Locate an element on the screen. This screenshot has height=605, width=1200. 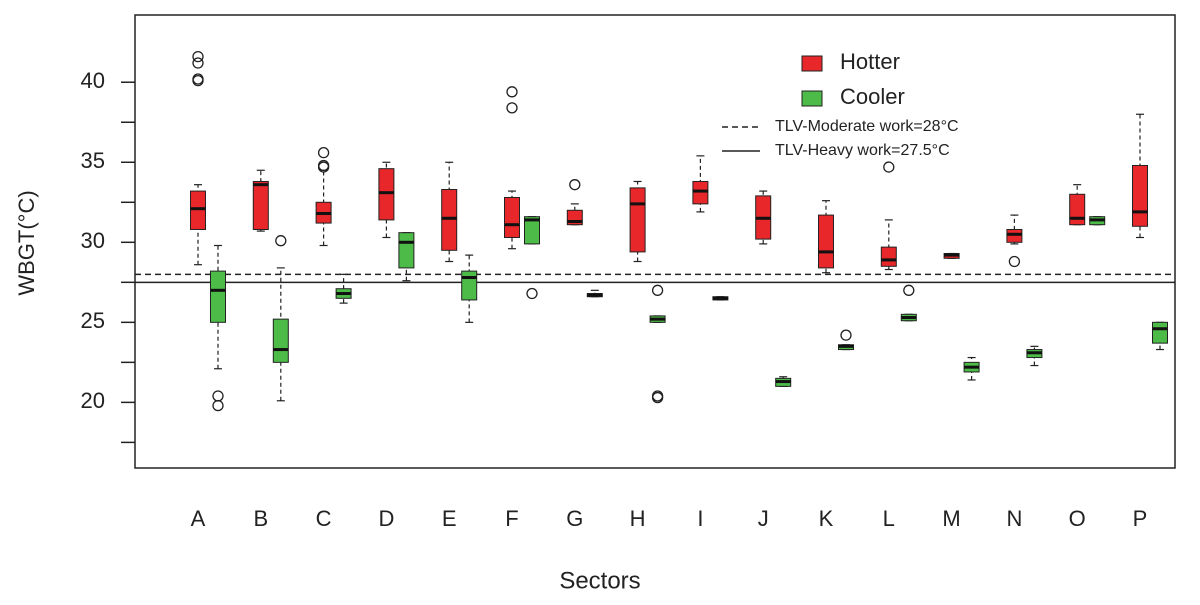
legend-line-label: TLV-Moderate work=28°C is located at coordinates (867, 126).